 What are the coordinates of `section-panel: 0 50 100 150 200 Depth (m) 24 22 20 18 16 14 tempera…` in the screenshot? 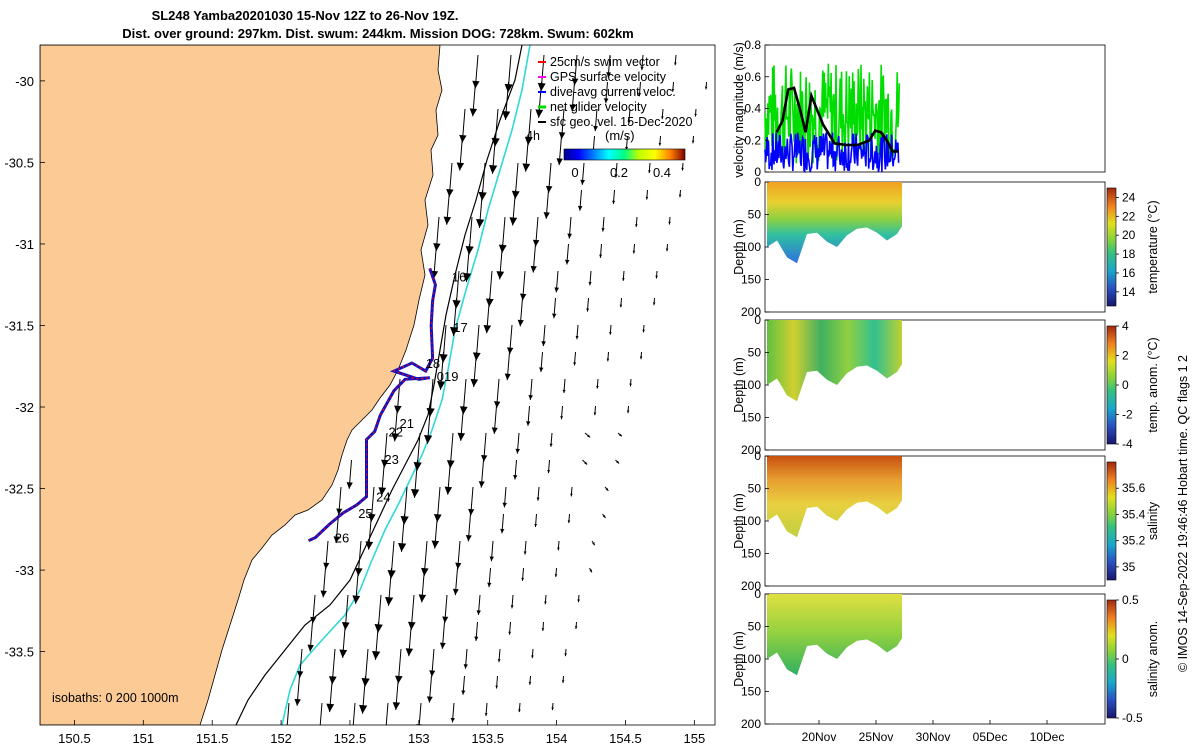 It's located at (946, 247).